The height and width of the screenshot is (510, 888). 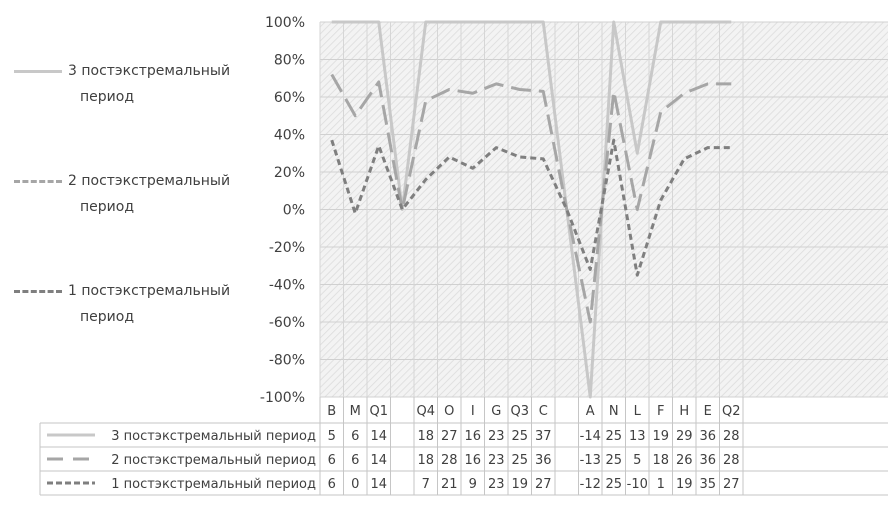 What do you see at coordinates (149, 181) in the screenshot?
I see `legend-label: 2 постэкстремальный` at bounding box center [149, 181].